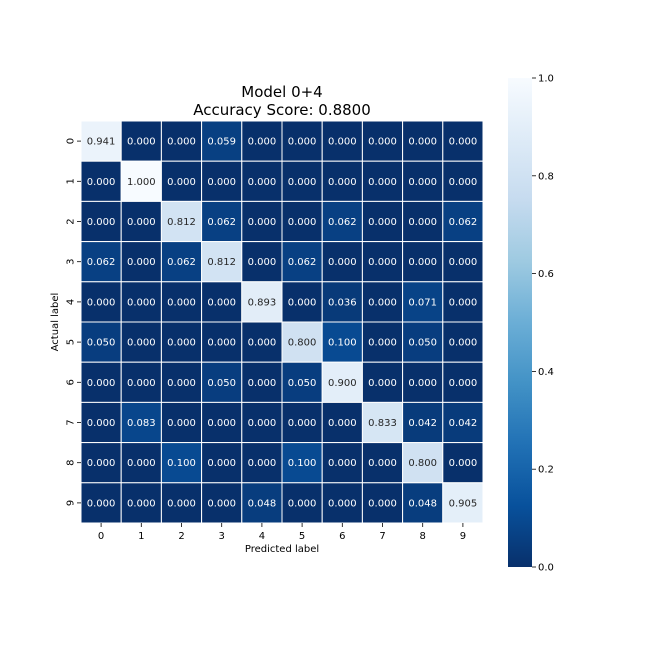  I want to click on x-tick-label: 6, so click(342, 536).